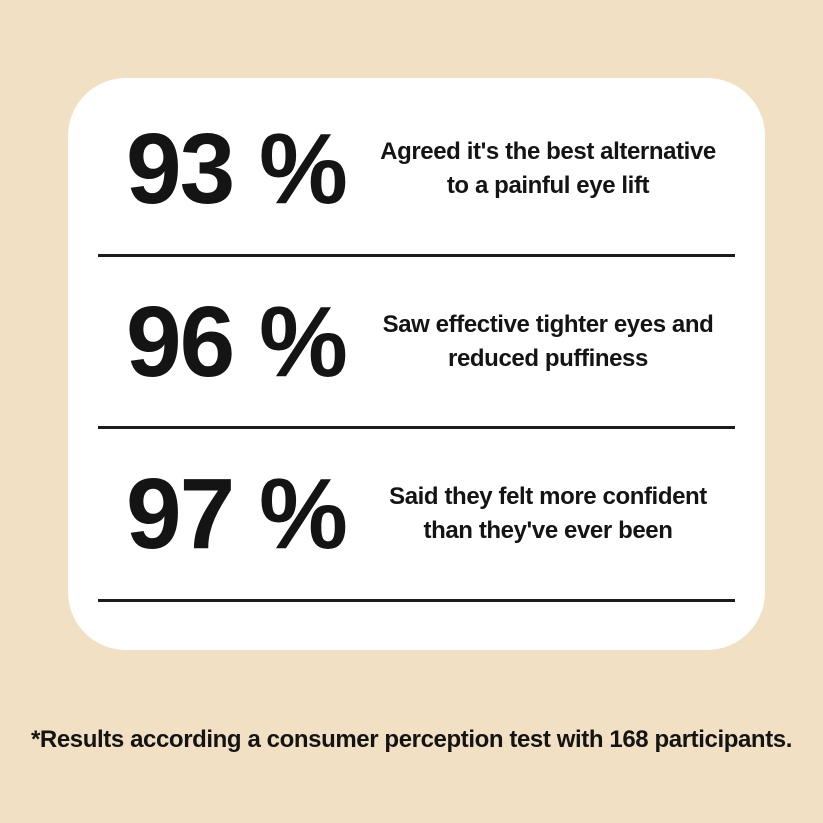 The width and height of the screenshot is (823, 823). Describe the element at coordinates (237, 168) in the screenshot. I see `stat-value: 93 %` at that location.